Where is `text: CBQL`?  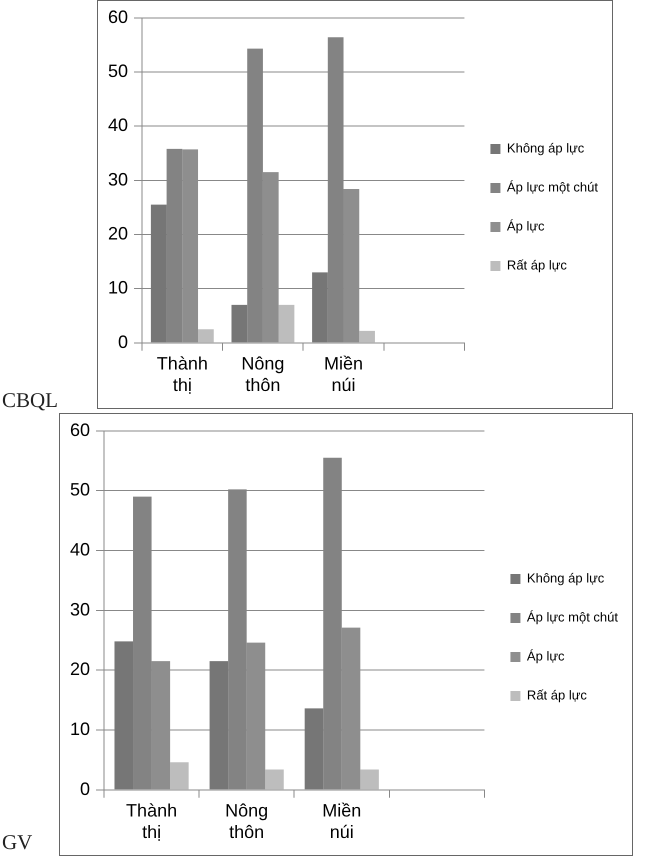 text: CBQL is located at coordinates (30, 400).